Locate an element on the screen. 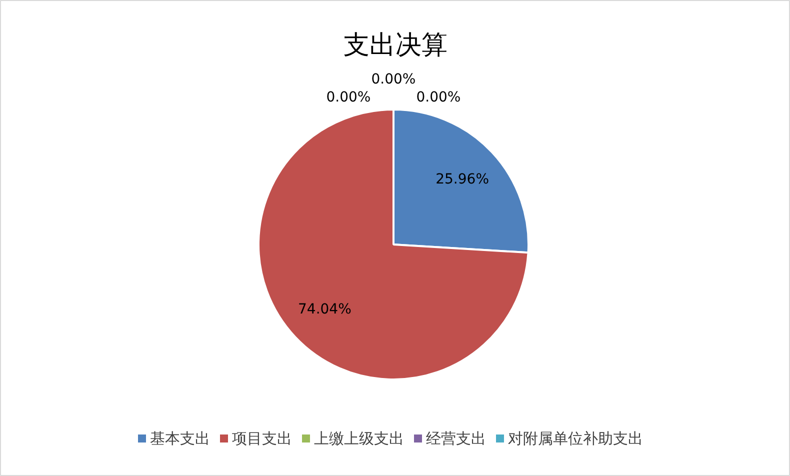  legend-label: 经营支出 is located at coordinates (456, 439).